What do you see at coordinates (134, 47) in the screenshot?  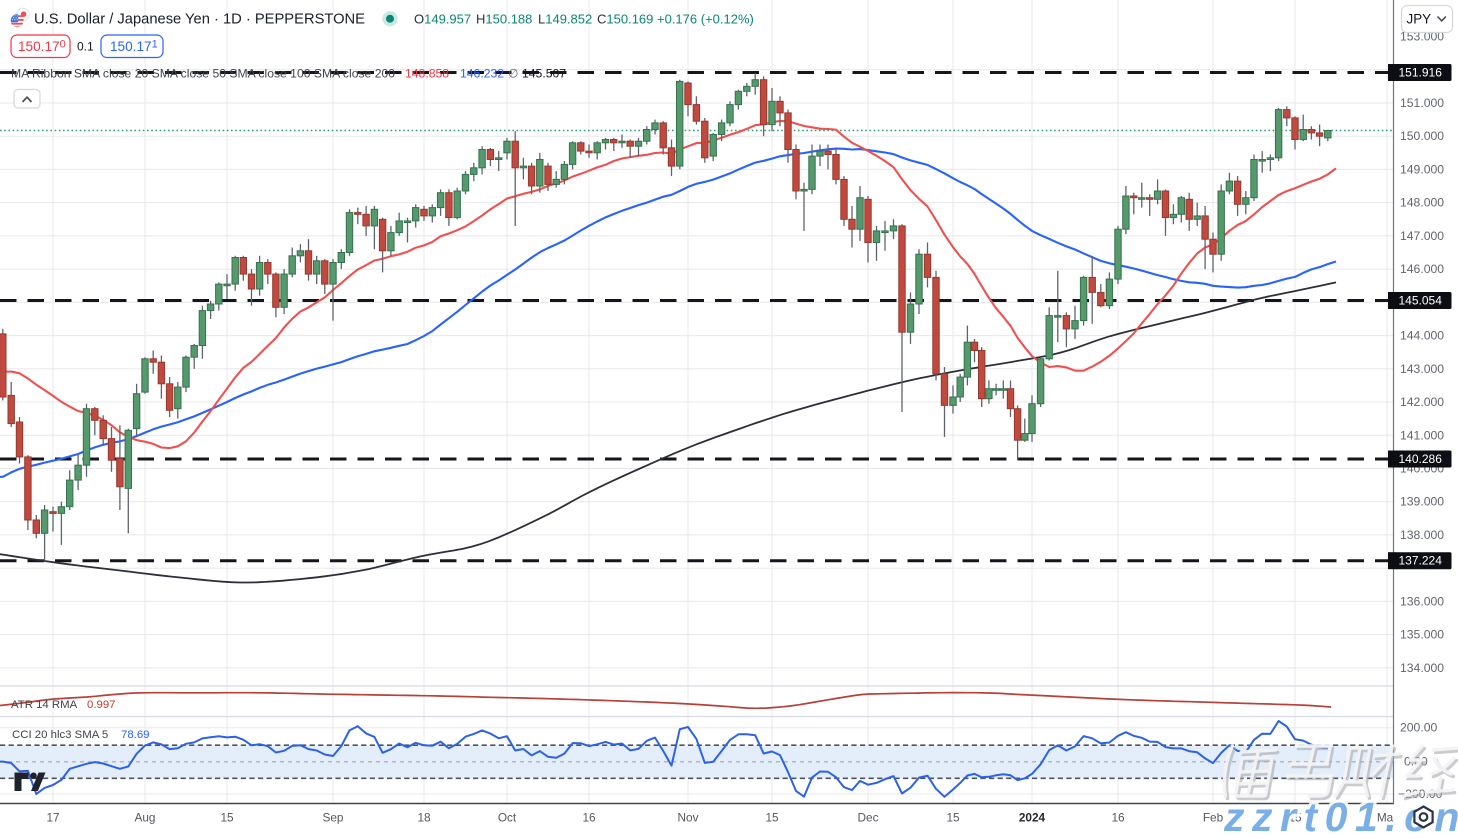 I see `svg-text: 150.171` at bounding box center [134, 47].